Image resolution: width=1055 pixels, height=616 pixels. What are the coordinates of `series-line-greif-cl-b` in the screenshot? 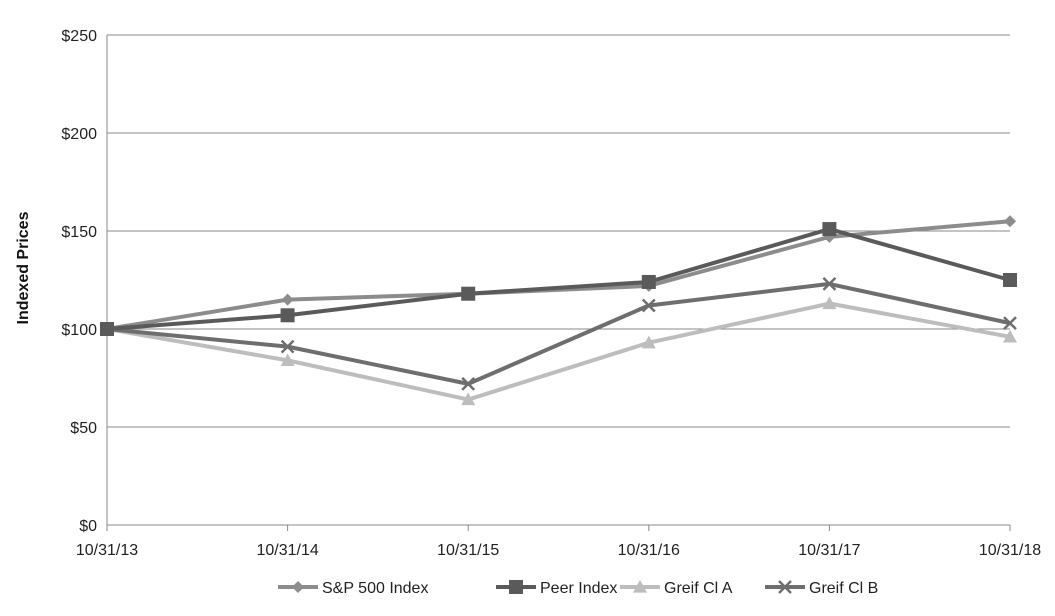 It's located at (558, 333).